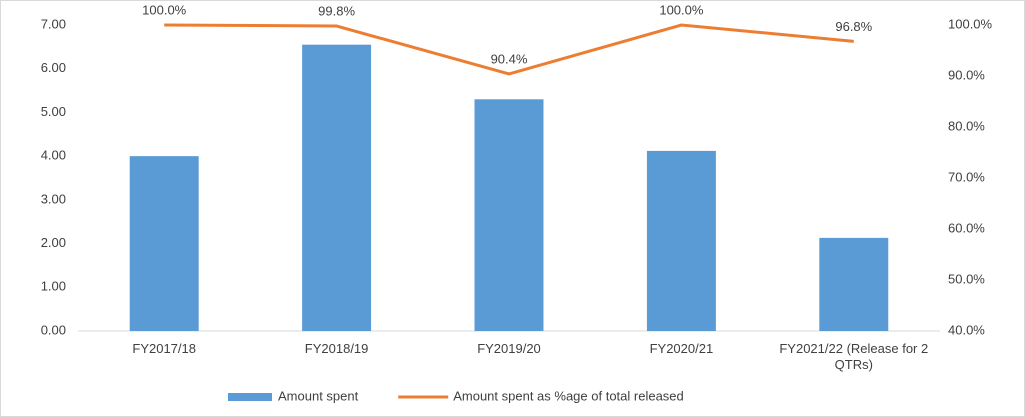  Describe the element at coordinates (509, 58) in the screenshot. I see `data-label: 90.4%` at that location.